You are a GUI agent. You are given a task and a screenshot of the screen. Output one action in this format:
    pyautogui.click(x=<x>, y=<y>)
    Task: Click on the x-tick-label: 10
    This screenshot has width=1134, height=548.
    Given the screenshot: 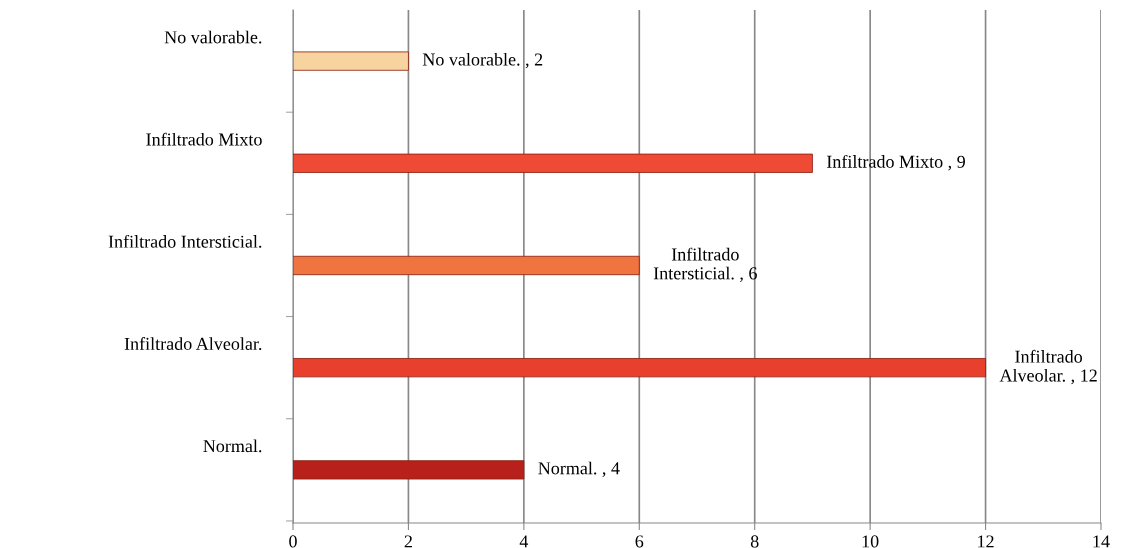 What is the action you would take?
    pyautogui.click(x=870, y=541)
    